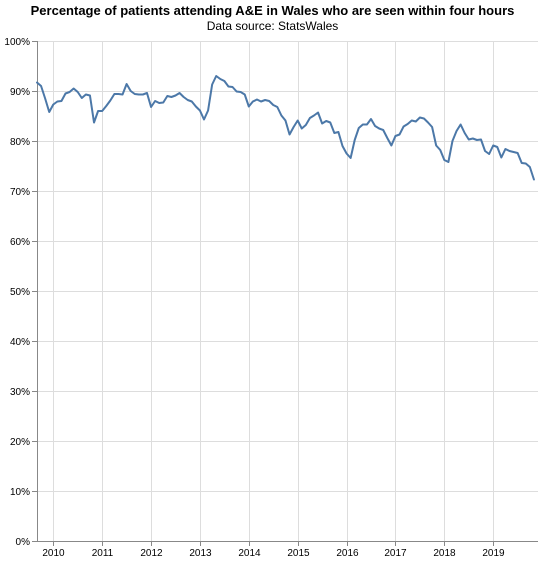 The height and width of the screenshot is (563, 545). I want to click on x-tick: 2019, so click(493, 550).